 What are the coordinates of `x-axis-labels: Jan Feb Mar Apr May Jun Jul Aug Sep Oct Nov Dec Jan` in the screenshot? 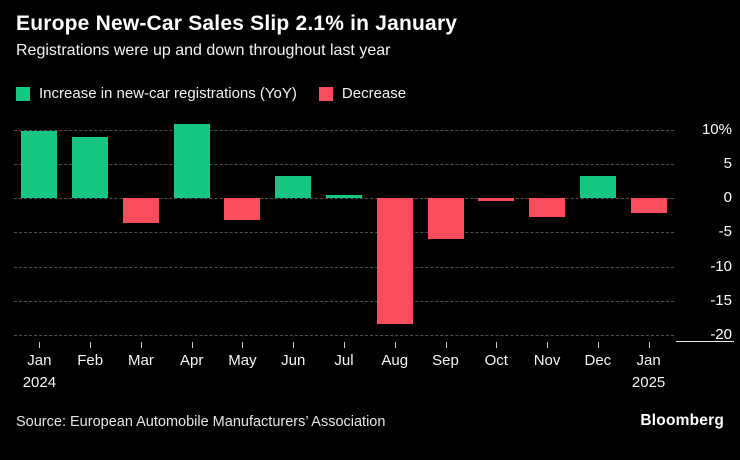 It's located at (344, 361).